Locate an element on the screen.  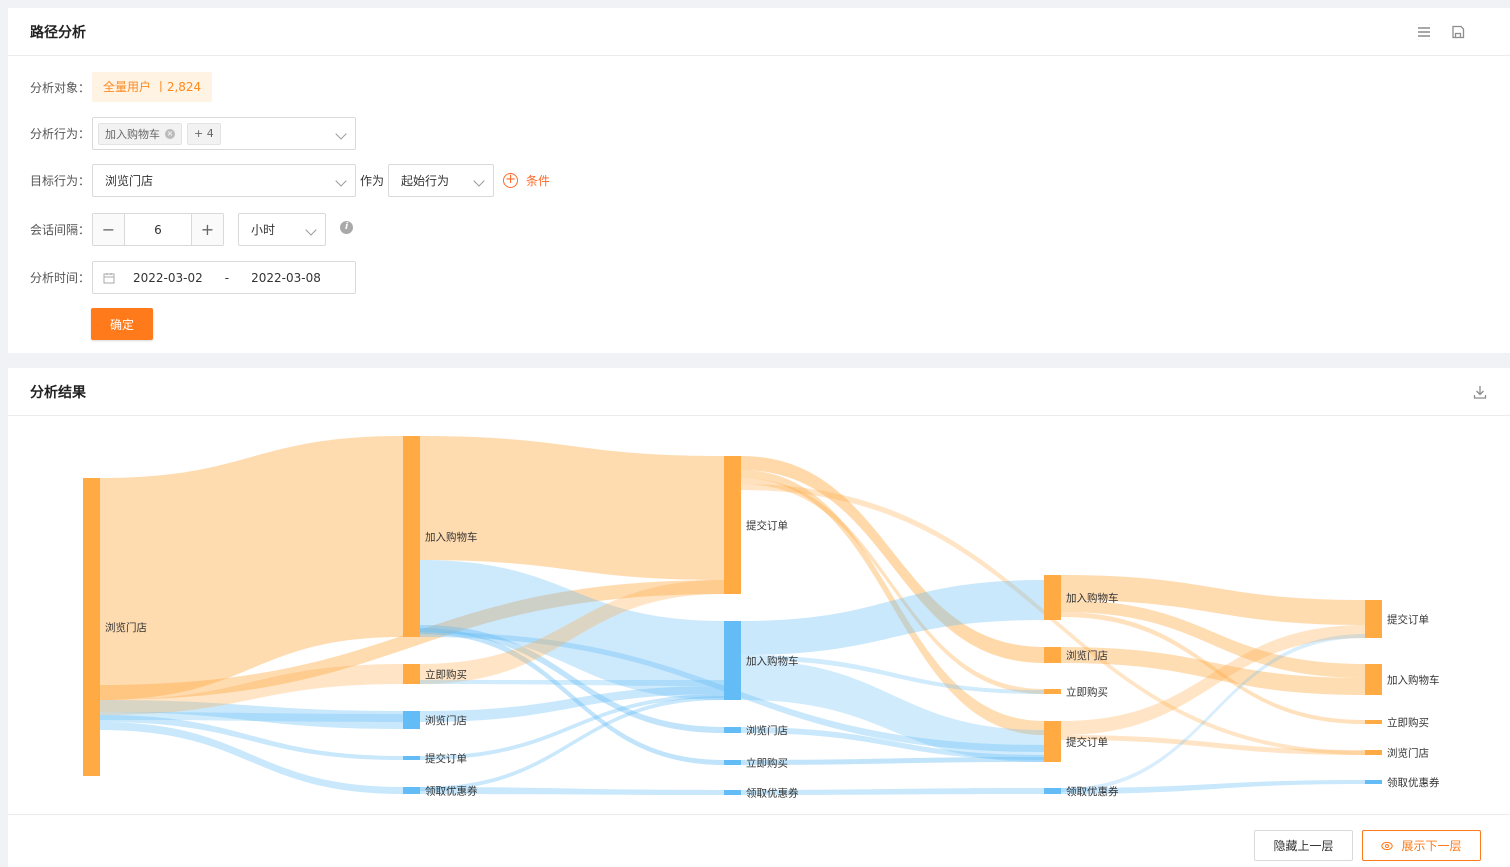
sankey-node-l3-coupon is located at coordinates (1052, 791).